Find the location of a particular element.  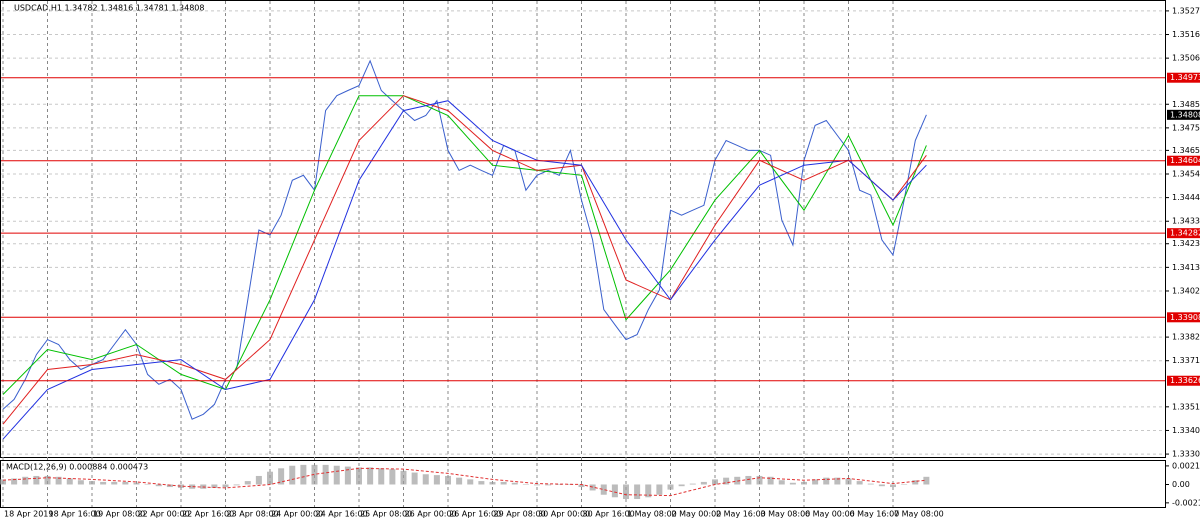

y-tick-label: 1.35165 is located at coordinates (1186, 34).